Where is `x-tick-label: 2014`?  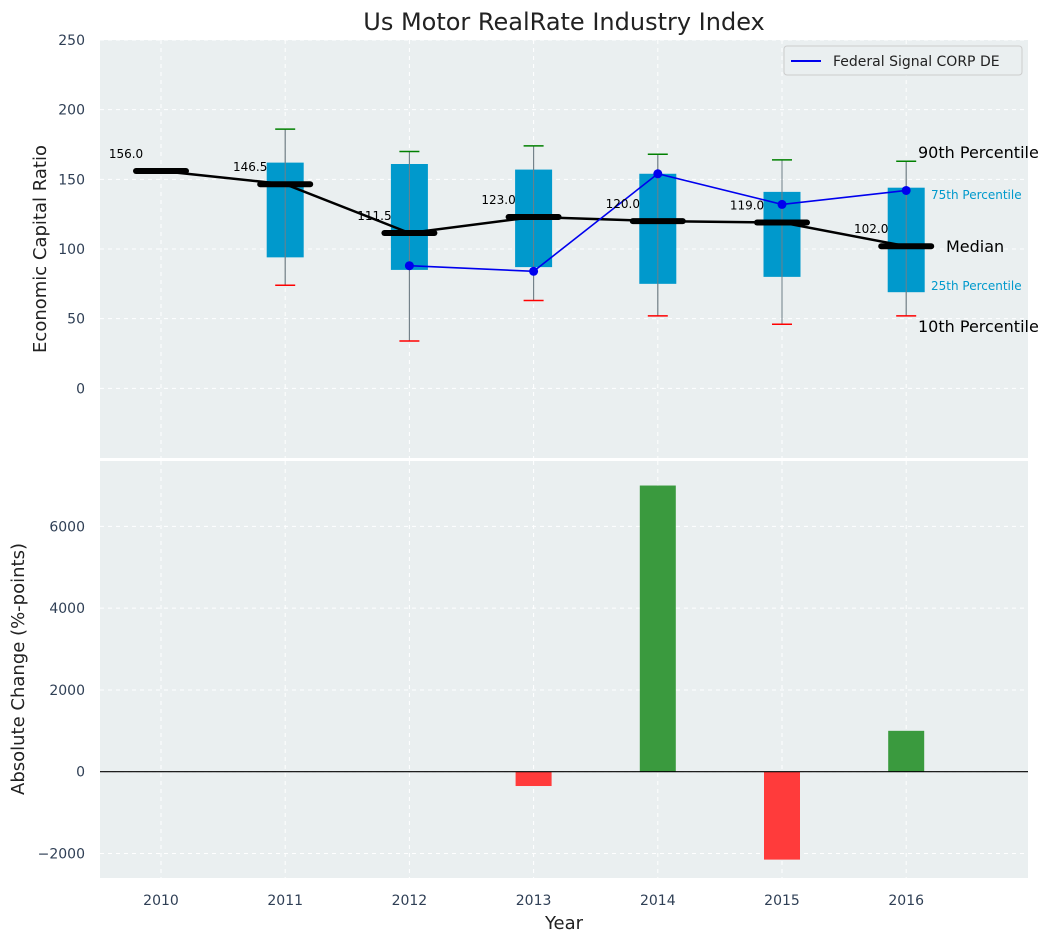 x-tick-label: 2014 is located at coordinates (658, 901).